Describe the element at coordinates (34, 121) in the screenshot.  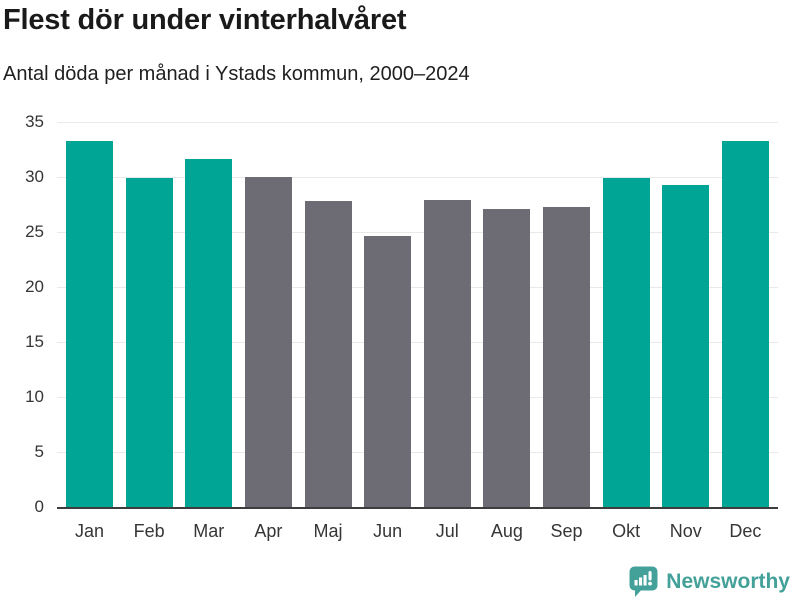
I see `y-tick-label: 35` at that location.